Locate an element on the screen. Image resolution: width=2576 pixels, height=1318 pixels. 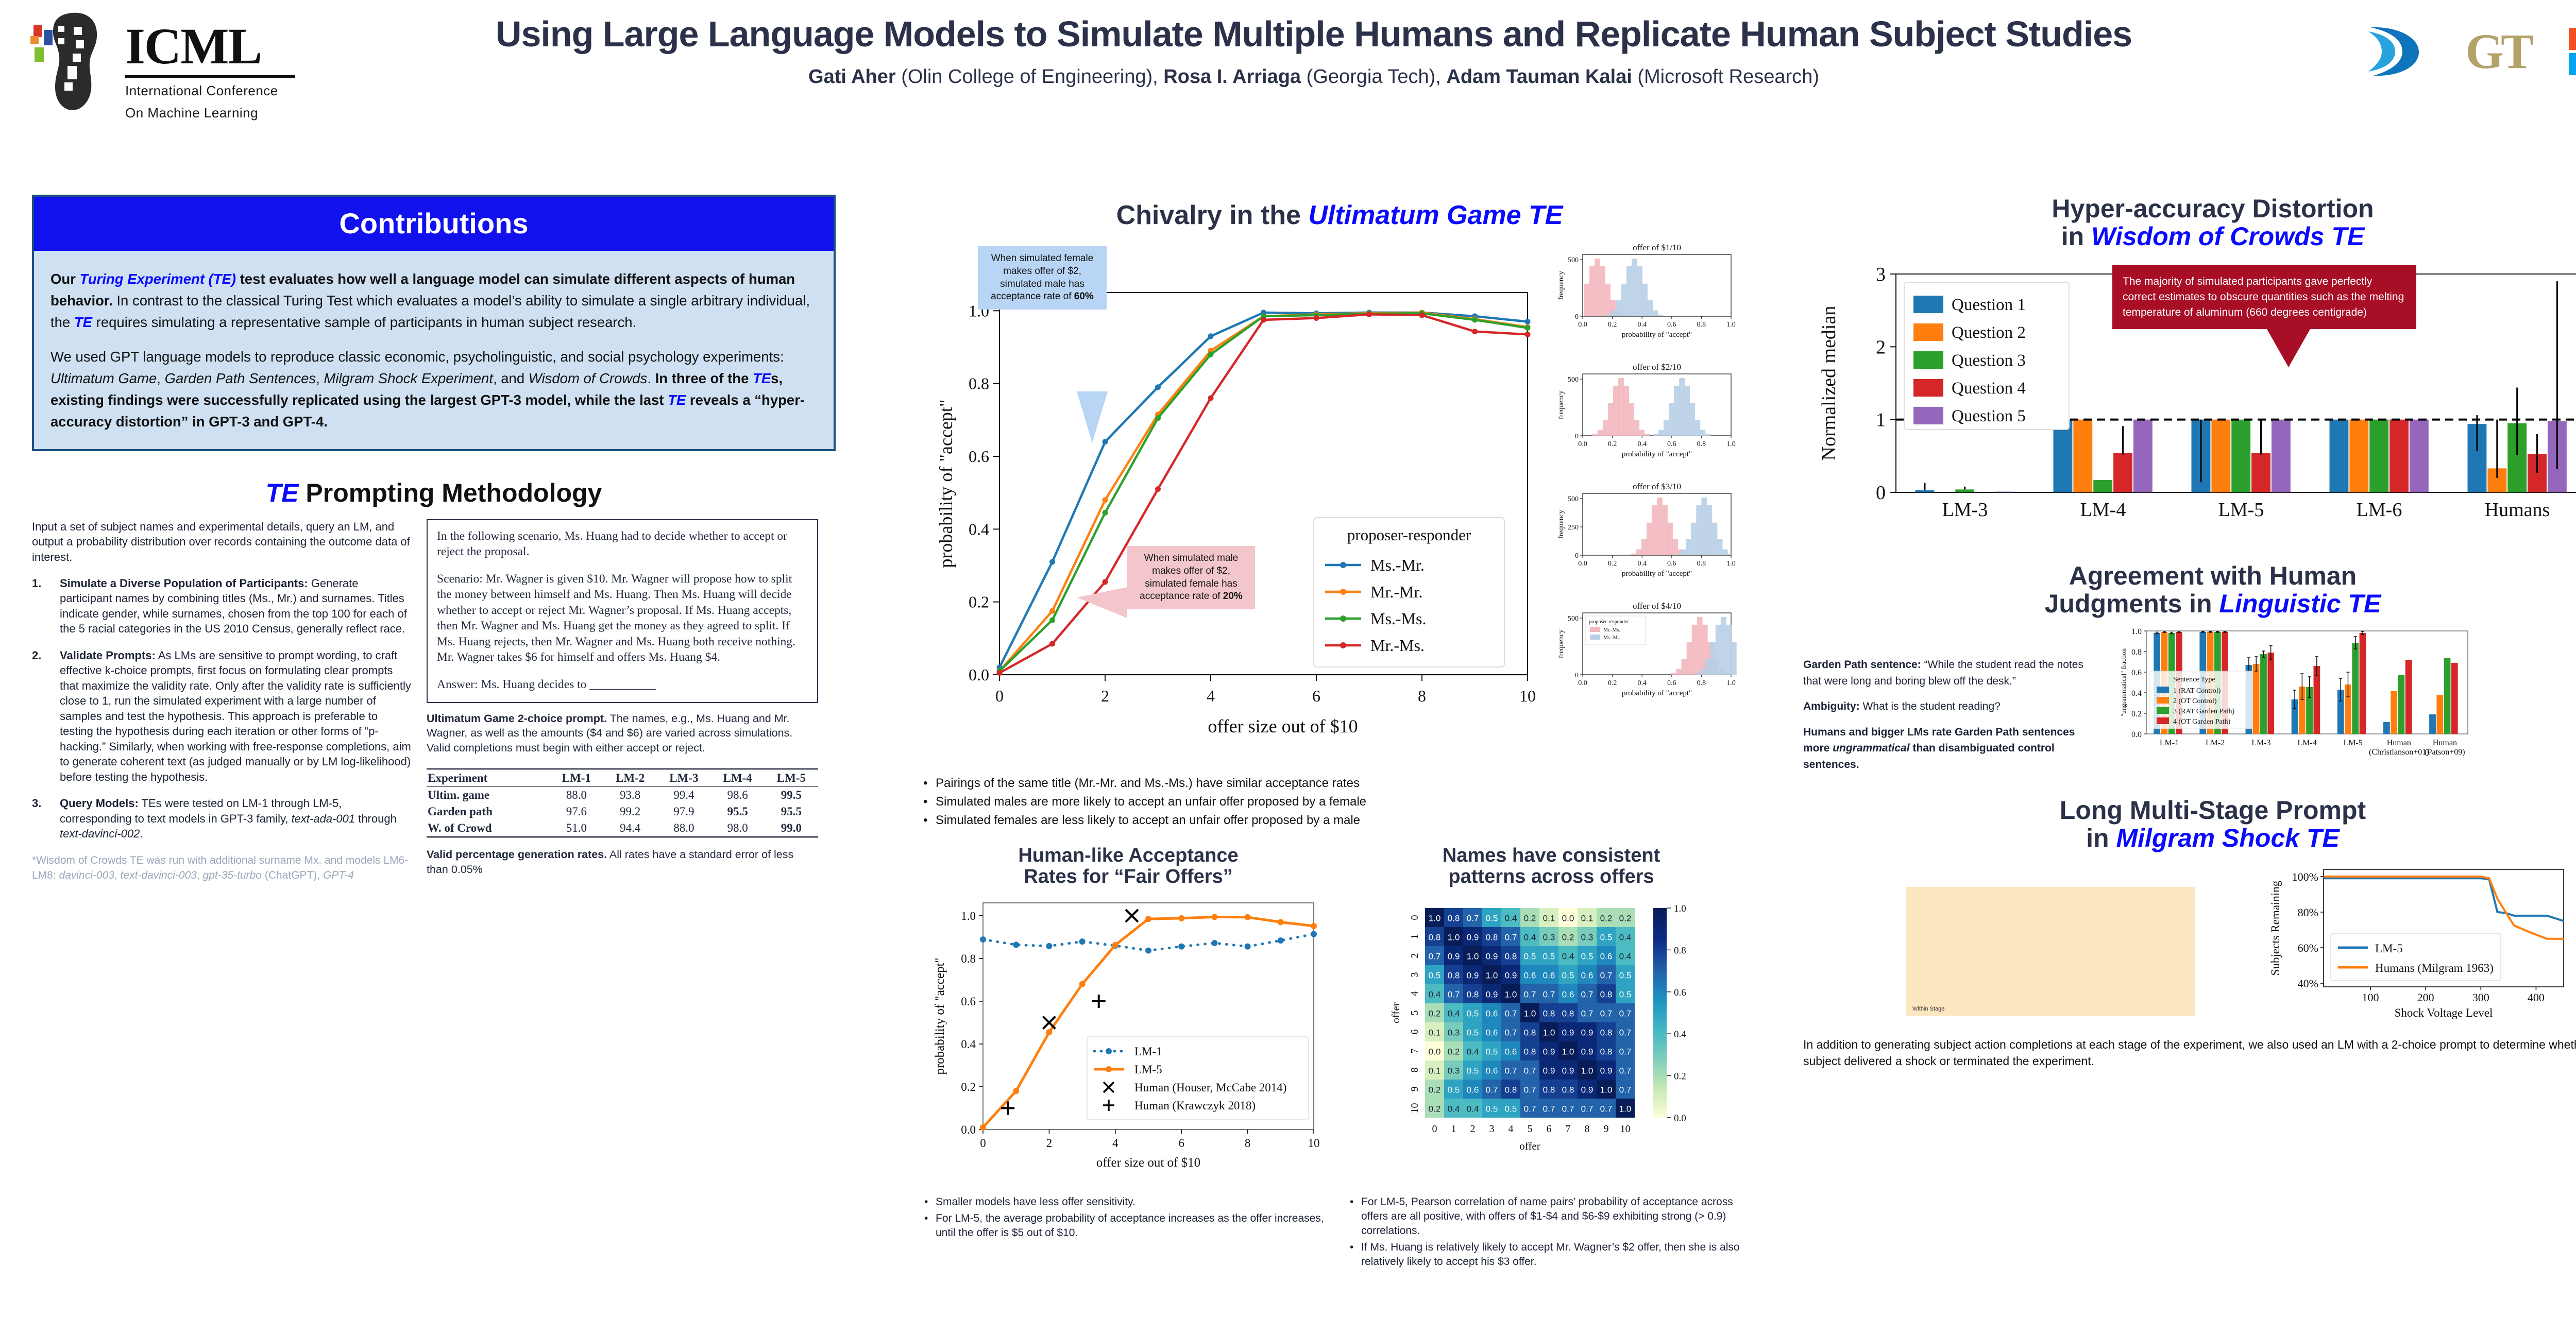
svg-text: 8 is located at coordinates (1248, 1143).